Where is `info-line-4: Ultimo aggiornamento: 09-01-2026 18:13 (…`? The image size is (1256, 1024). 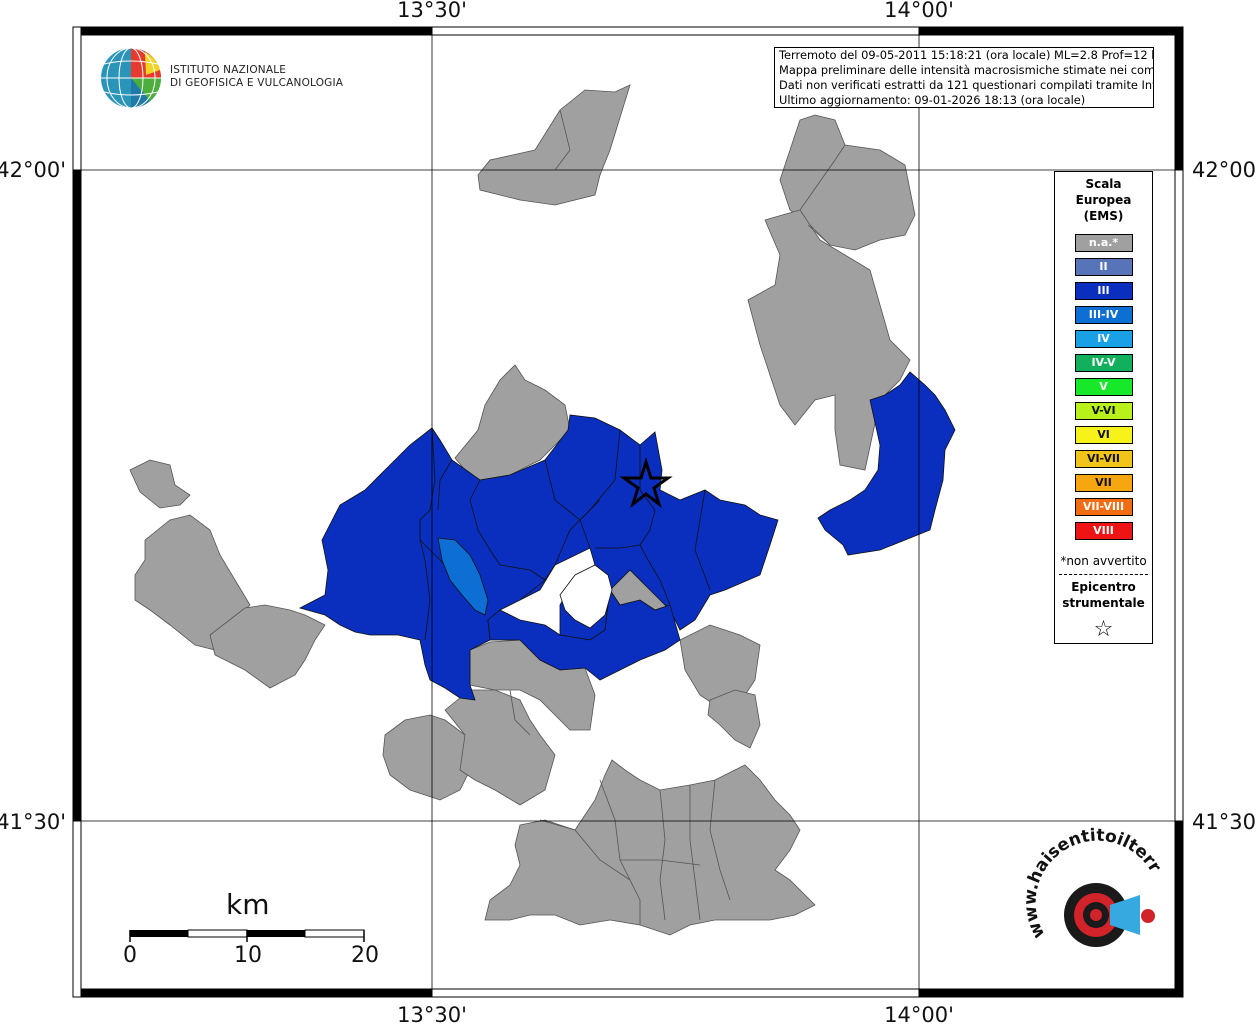
info-line-4: Ultimo aggiornamento: 09-01-2026 18:13 (… is located at coordinates (932, 100).